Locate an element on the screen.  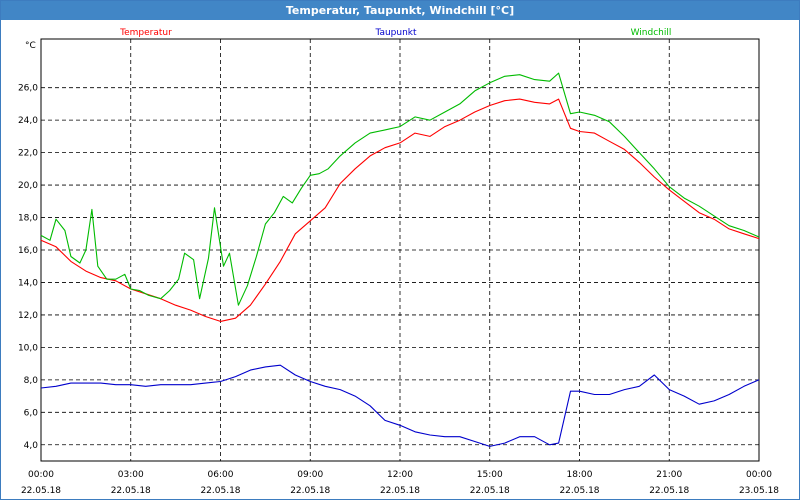
y-tick-label: 6,0 is located at coordinates (31, 413).